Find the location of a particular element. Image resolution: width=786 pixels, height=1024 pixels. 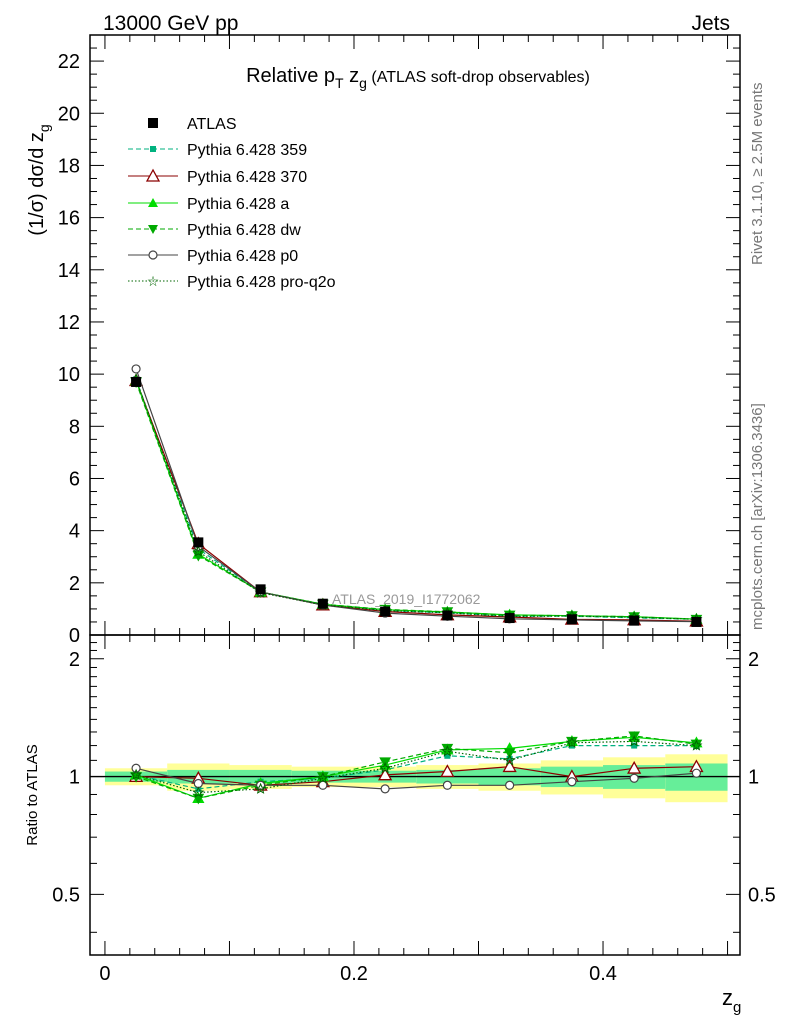

y-tick-label-ratio-right: 1 is located at coordinates (753, 778).